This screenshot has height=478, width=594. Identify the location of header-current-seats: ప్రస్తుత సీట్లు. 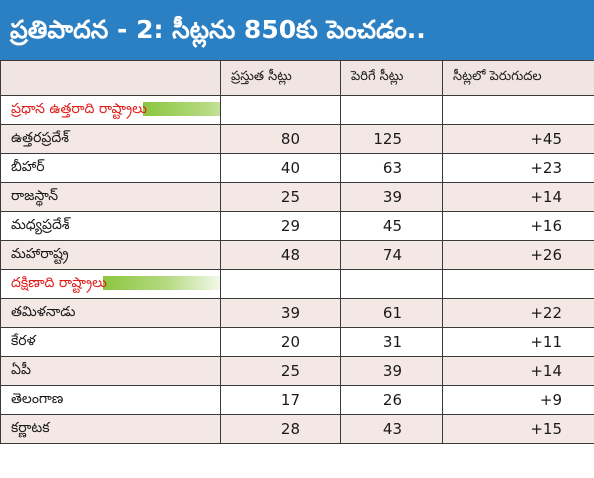
(280, 78).